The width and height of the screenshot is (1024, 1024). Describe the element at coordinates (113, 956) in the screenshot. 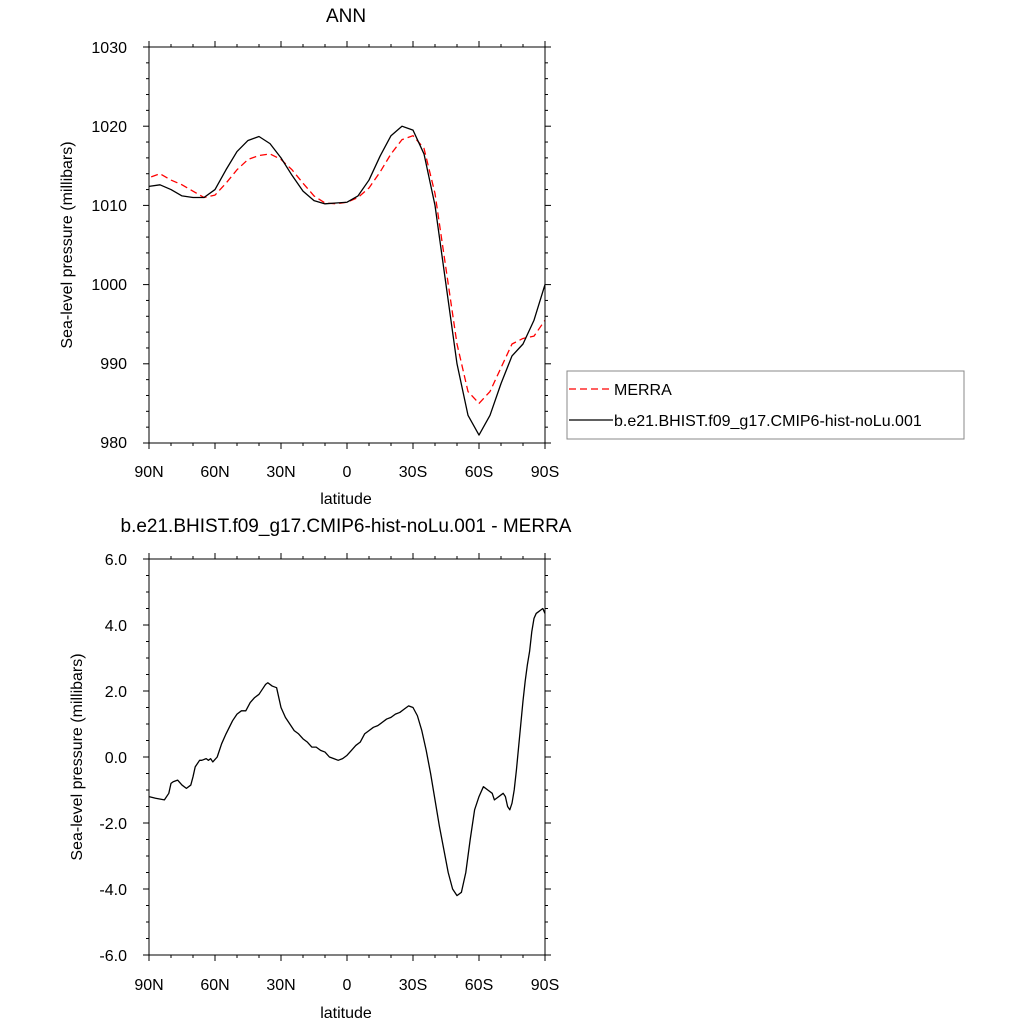

I see `bottom-y-tick-label: -6.0` at that location.